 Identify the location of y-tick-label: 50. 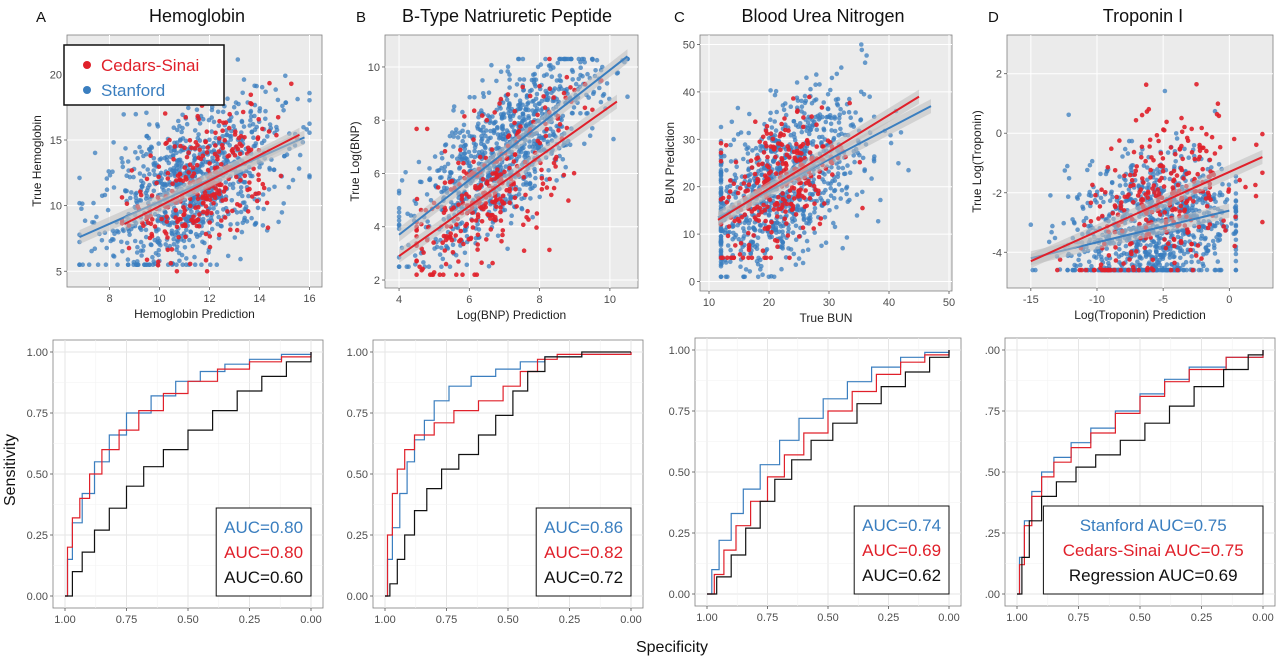
(689, 45).